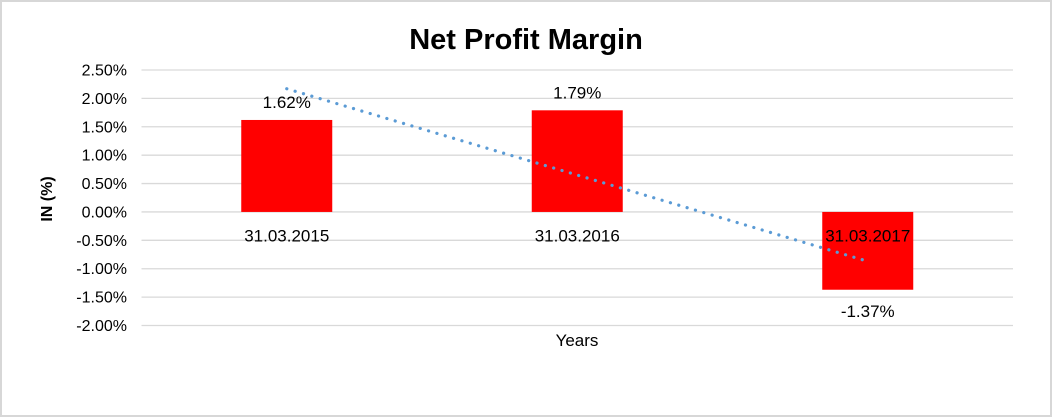  I want to click on x-axis-title: Years, so click(577, 340).